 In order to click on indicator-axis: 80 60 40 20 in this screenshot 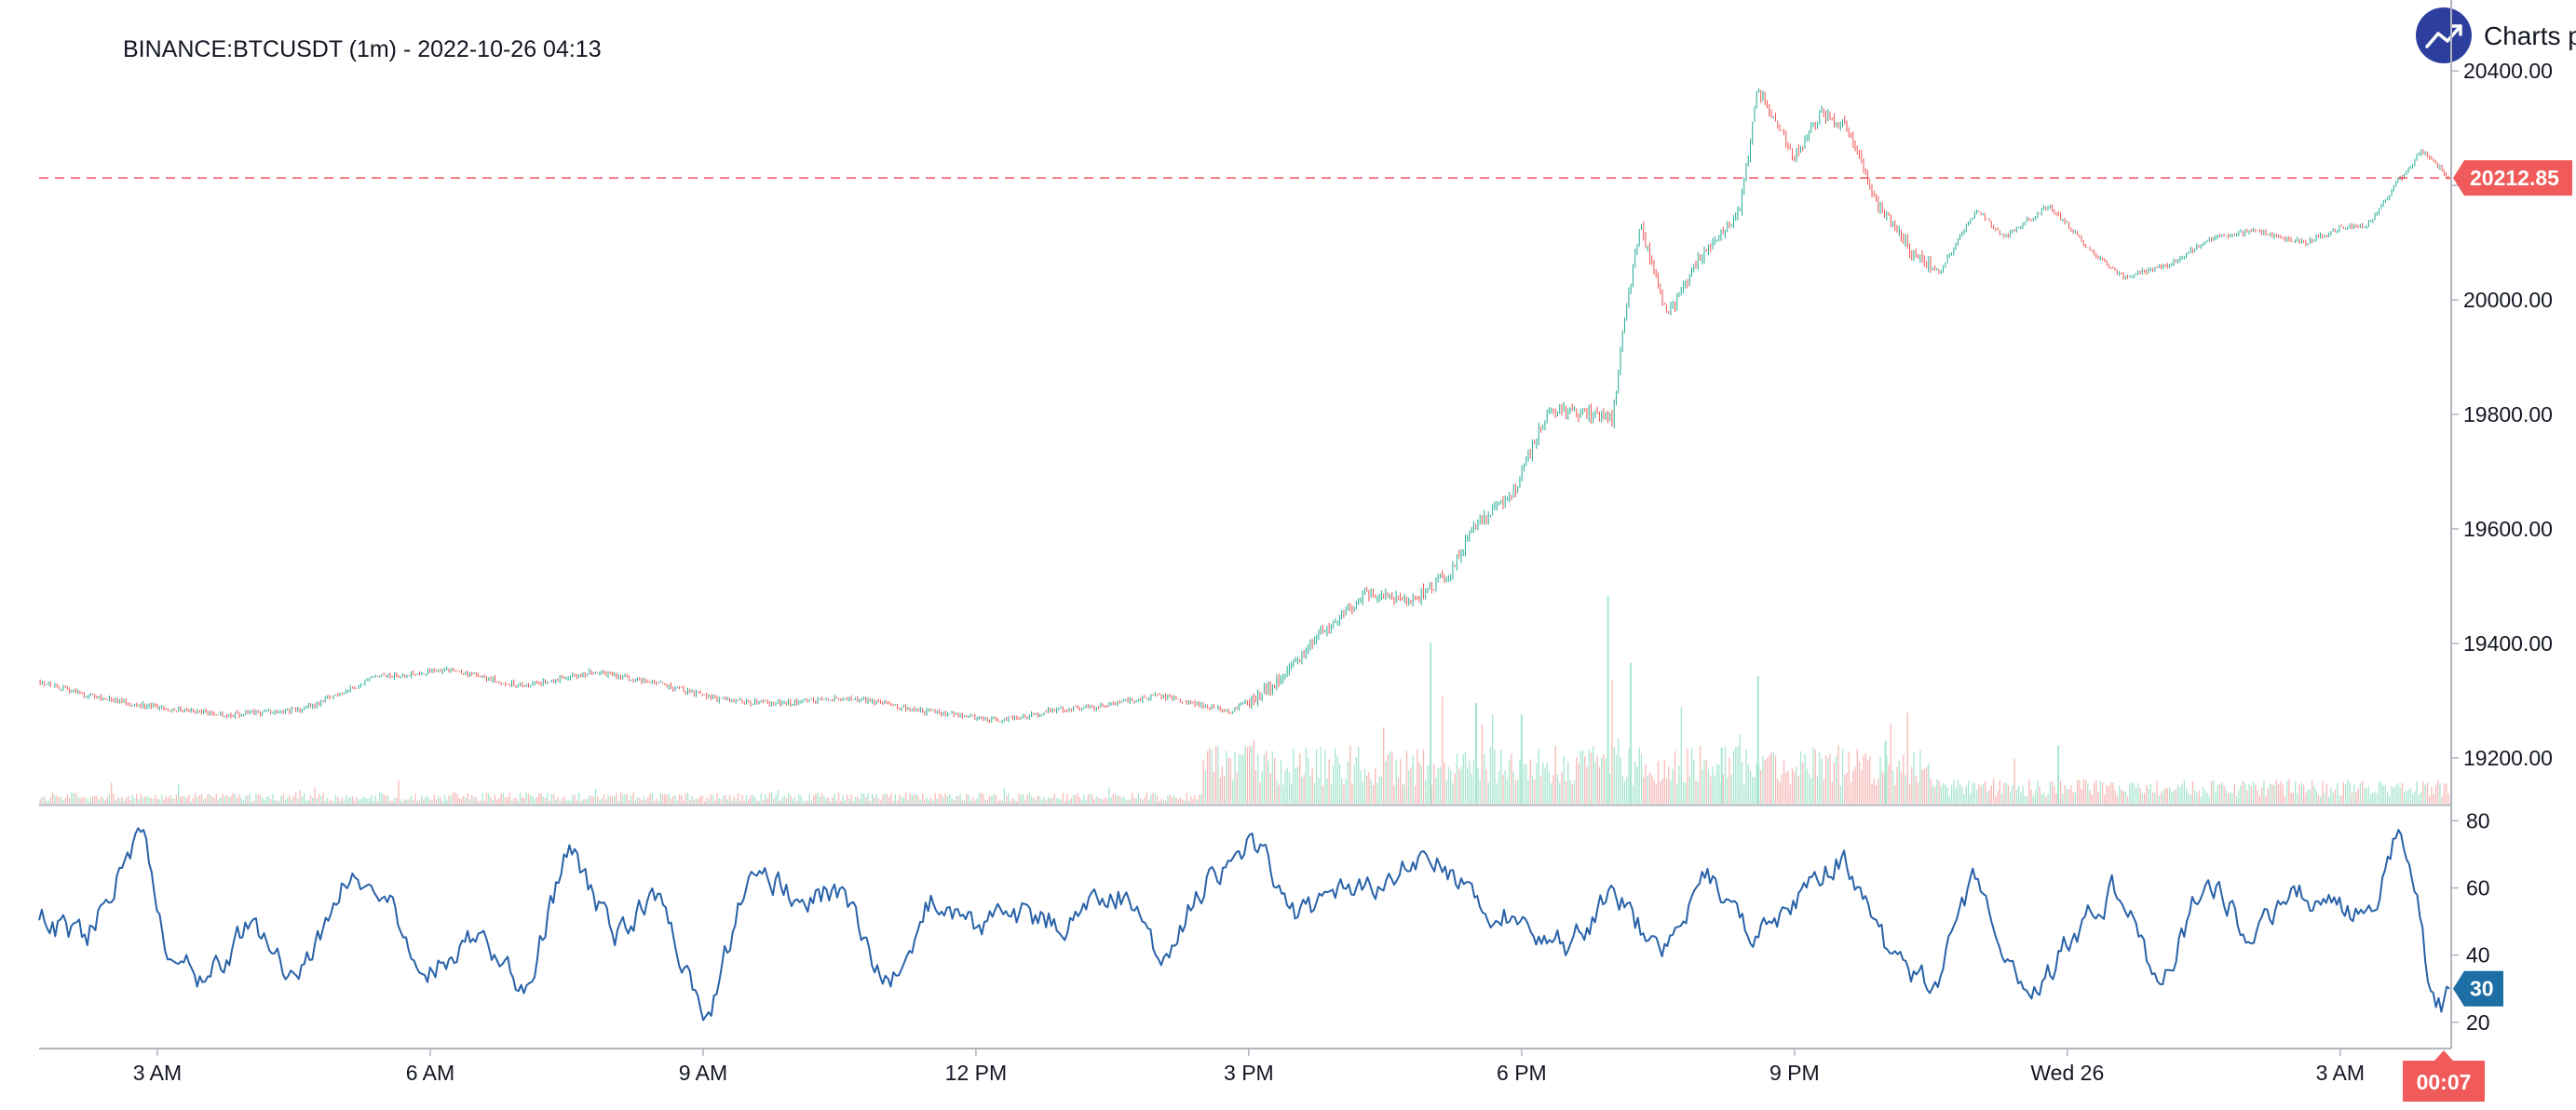, I will do `click(2470, 921)`.